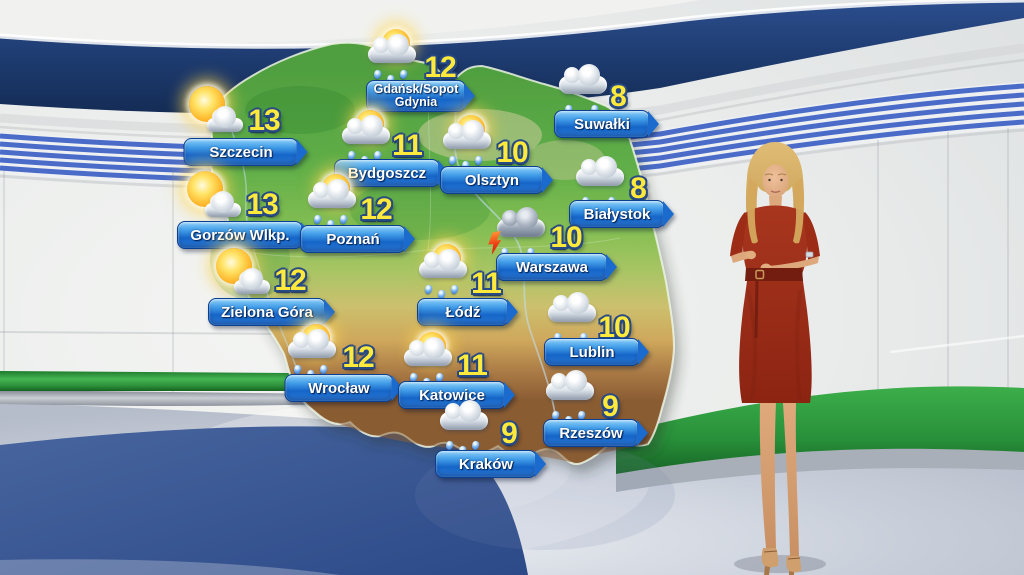 The image size is (1024, 575). Describe the element at coordinates (264, 120) in the screenshot. I see `temperature-szczecin: 13` at that location.